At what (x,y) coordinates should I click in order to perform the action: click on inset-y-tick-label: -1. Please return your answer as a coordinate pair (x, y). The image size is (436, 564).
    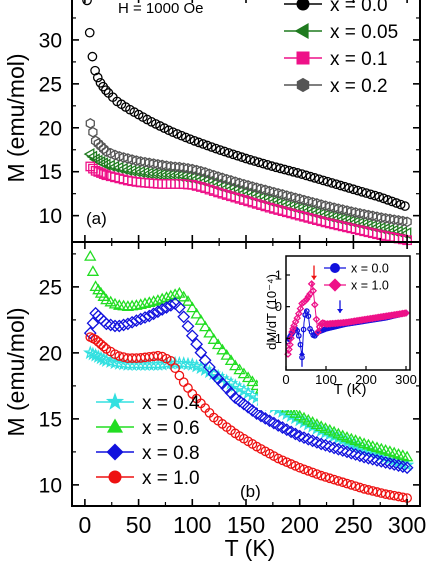
    Looking at the image, I should click on (276, 338).